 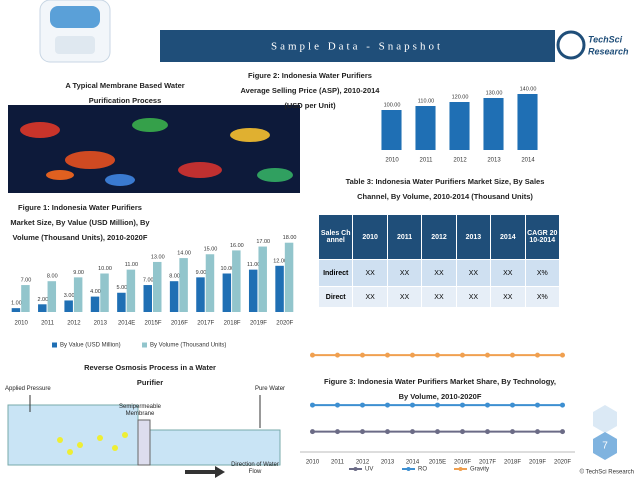 What do you see at coordinates (404, 237) in the screenshot?
I see `table-cell: 2011` at bounding box center [404, 237].